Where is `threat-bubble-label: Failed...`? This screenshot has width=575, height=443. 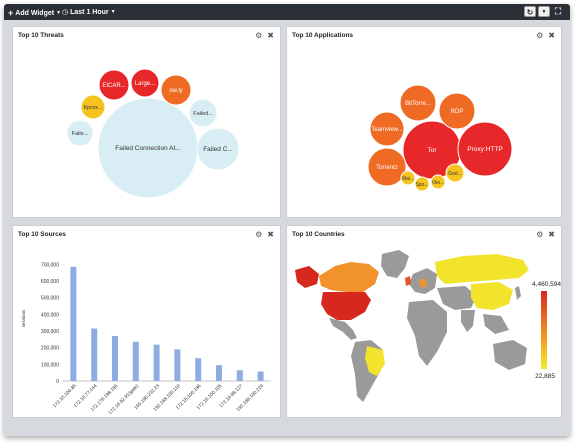 threat-bubble-label: Failed... is located at coordinates (203, 114).